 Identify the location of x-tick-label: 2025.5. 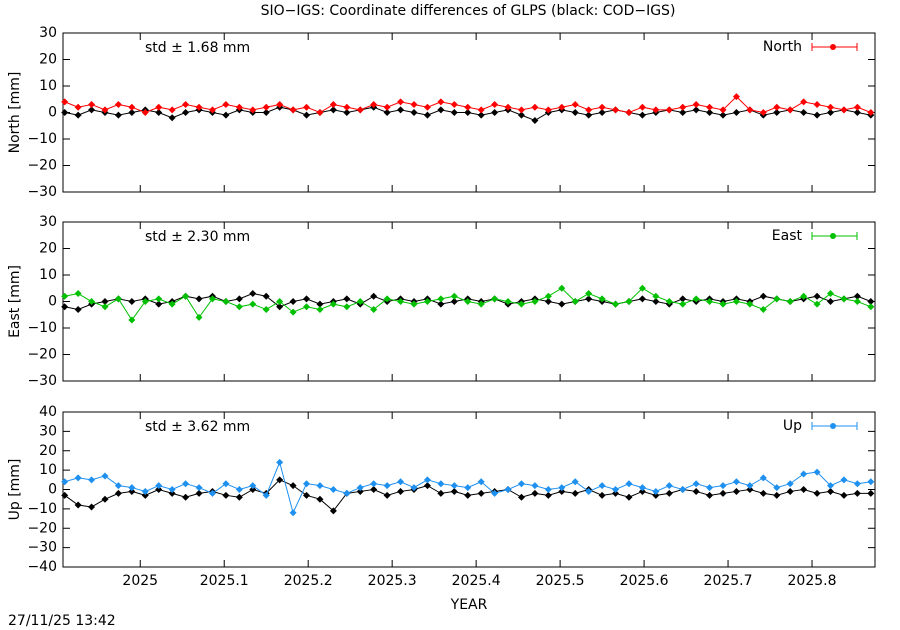
(560, 581).